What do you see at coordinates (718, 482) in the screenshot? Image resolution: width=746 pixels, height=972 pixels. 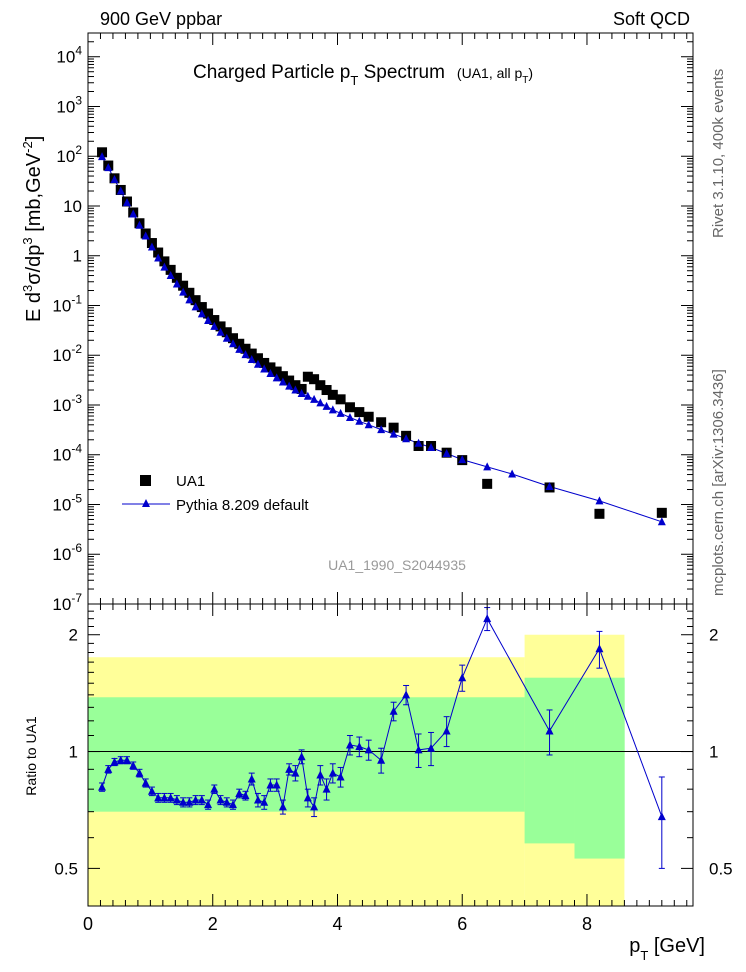 I see `mcplots-label: mcplots.cern.ch [arXiv:1306.3436]` at bounding box center [718, 482].